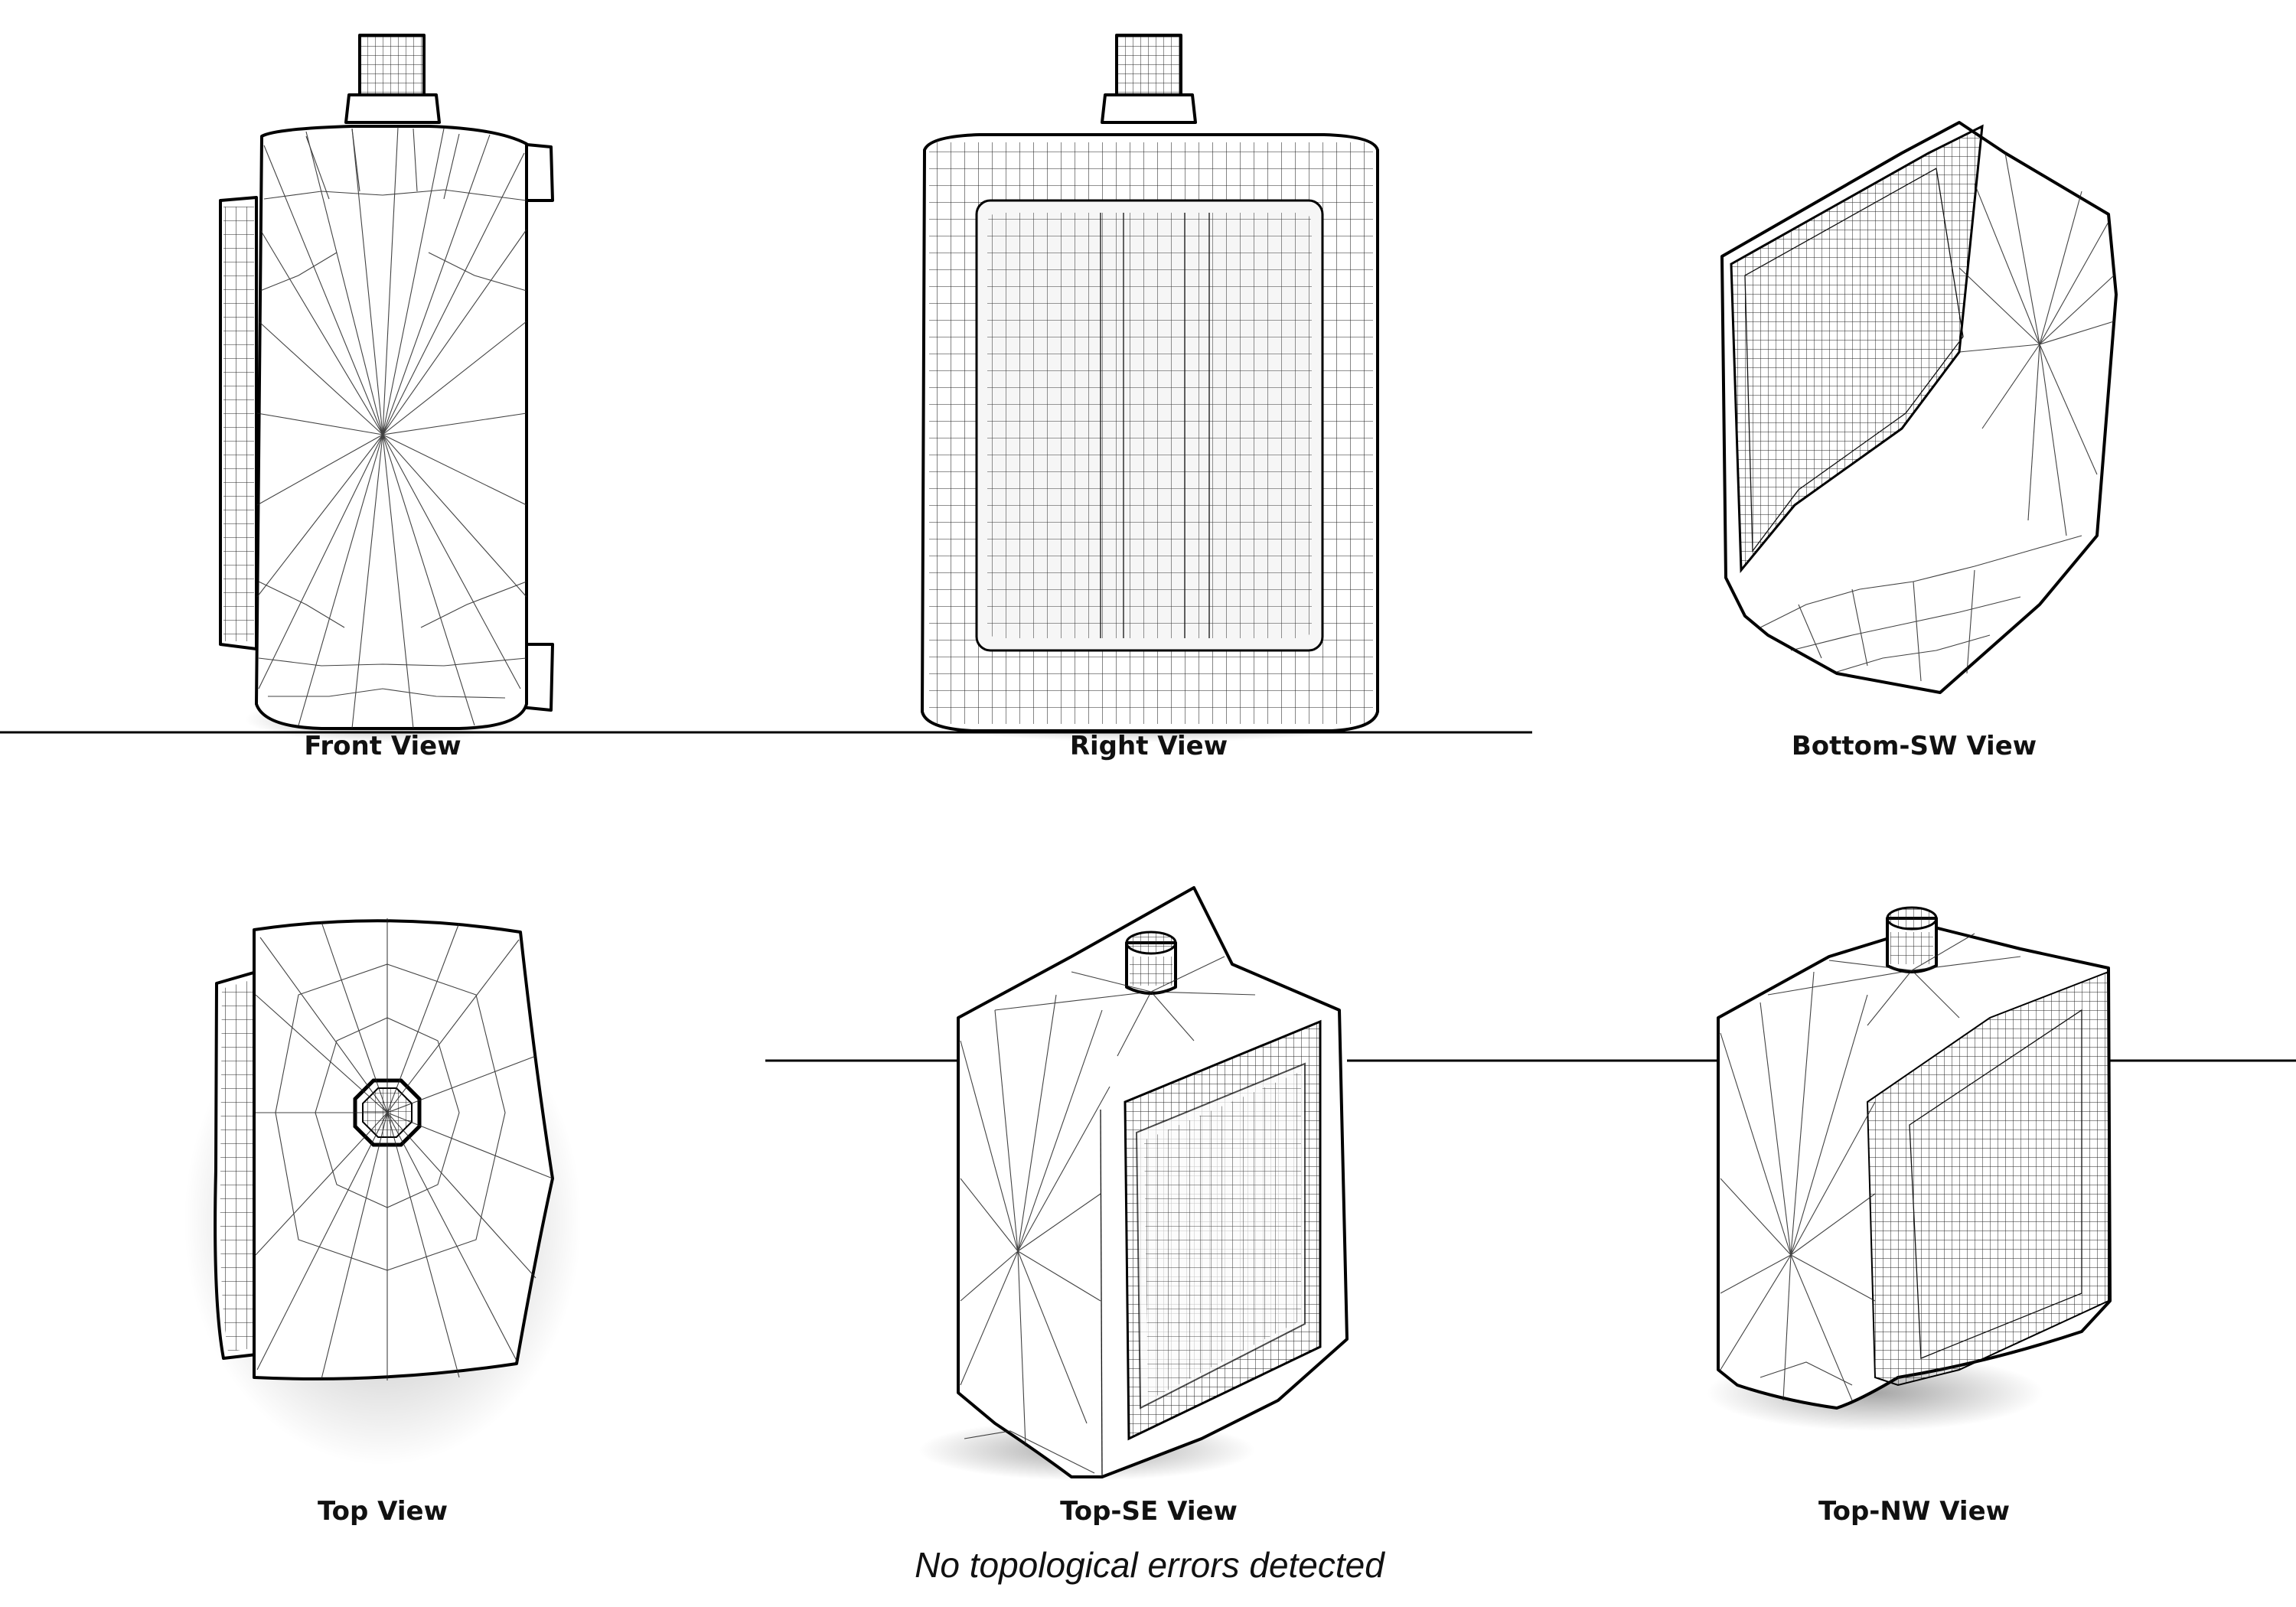 The width and height of the screenshot is (2296, 1607). What do you see at coordinates (386, 388) in the screenshot?
I see `front-view-model` at bounding box center [386, 388].